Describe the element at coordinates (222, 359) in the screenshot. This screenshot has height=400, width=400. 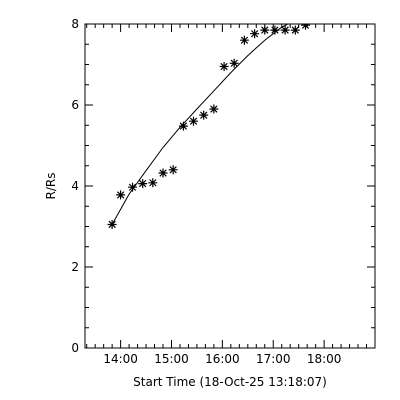
I see `x-tick-label: 16:00` at that location.